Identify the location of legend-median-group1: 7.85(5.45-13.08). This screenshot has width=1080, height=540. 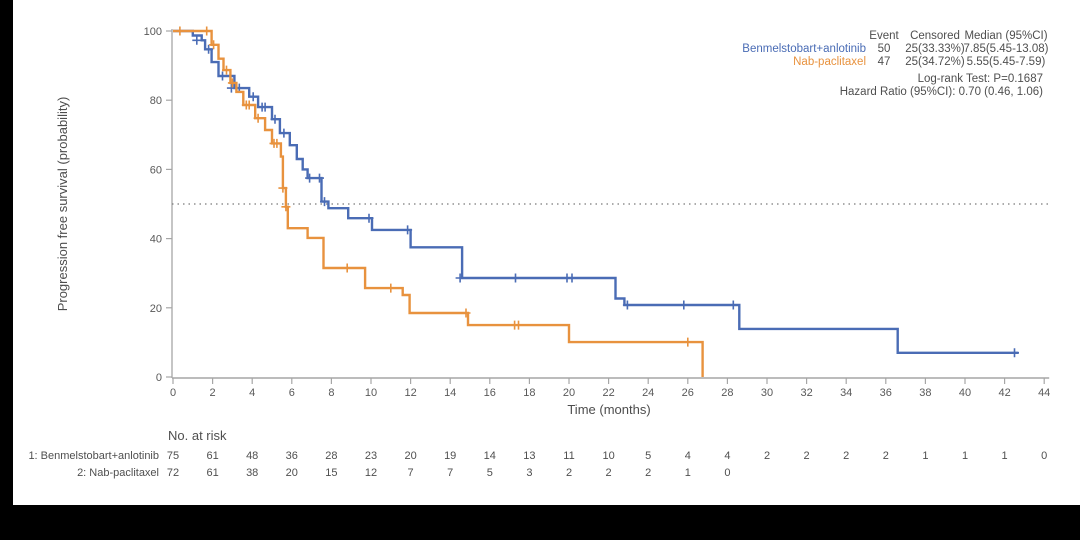
(1005, 49).